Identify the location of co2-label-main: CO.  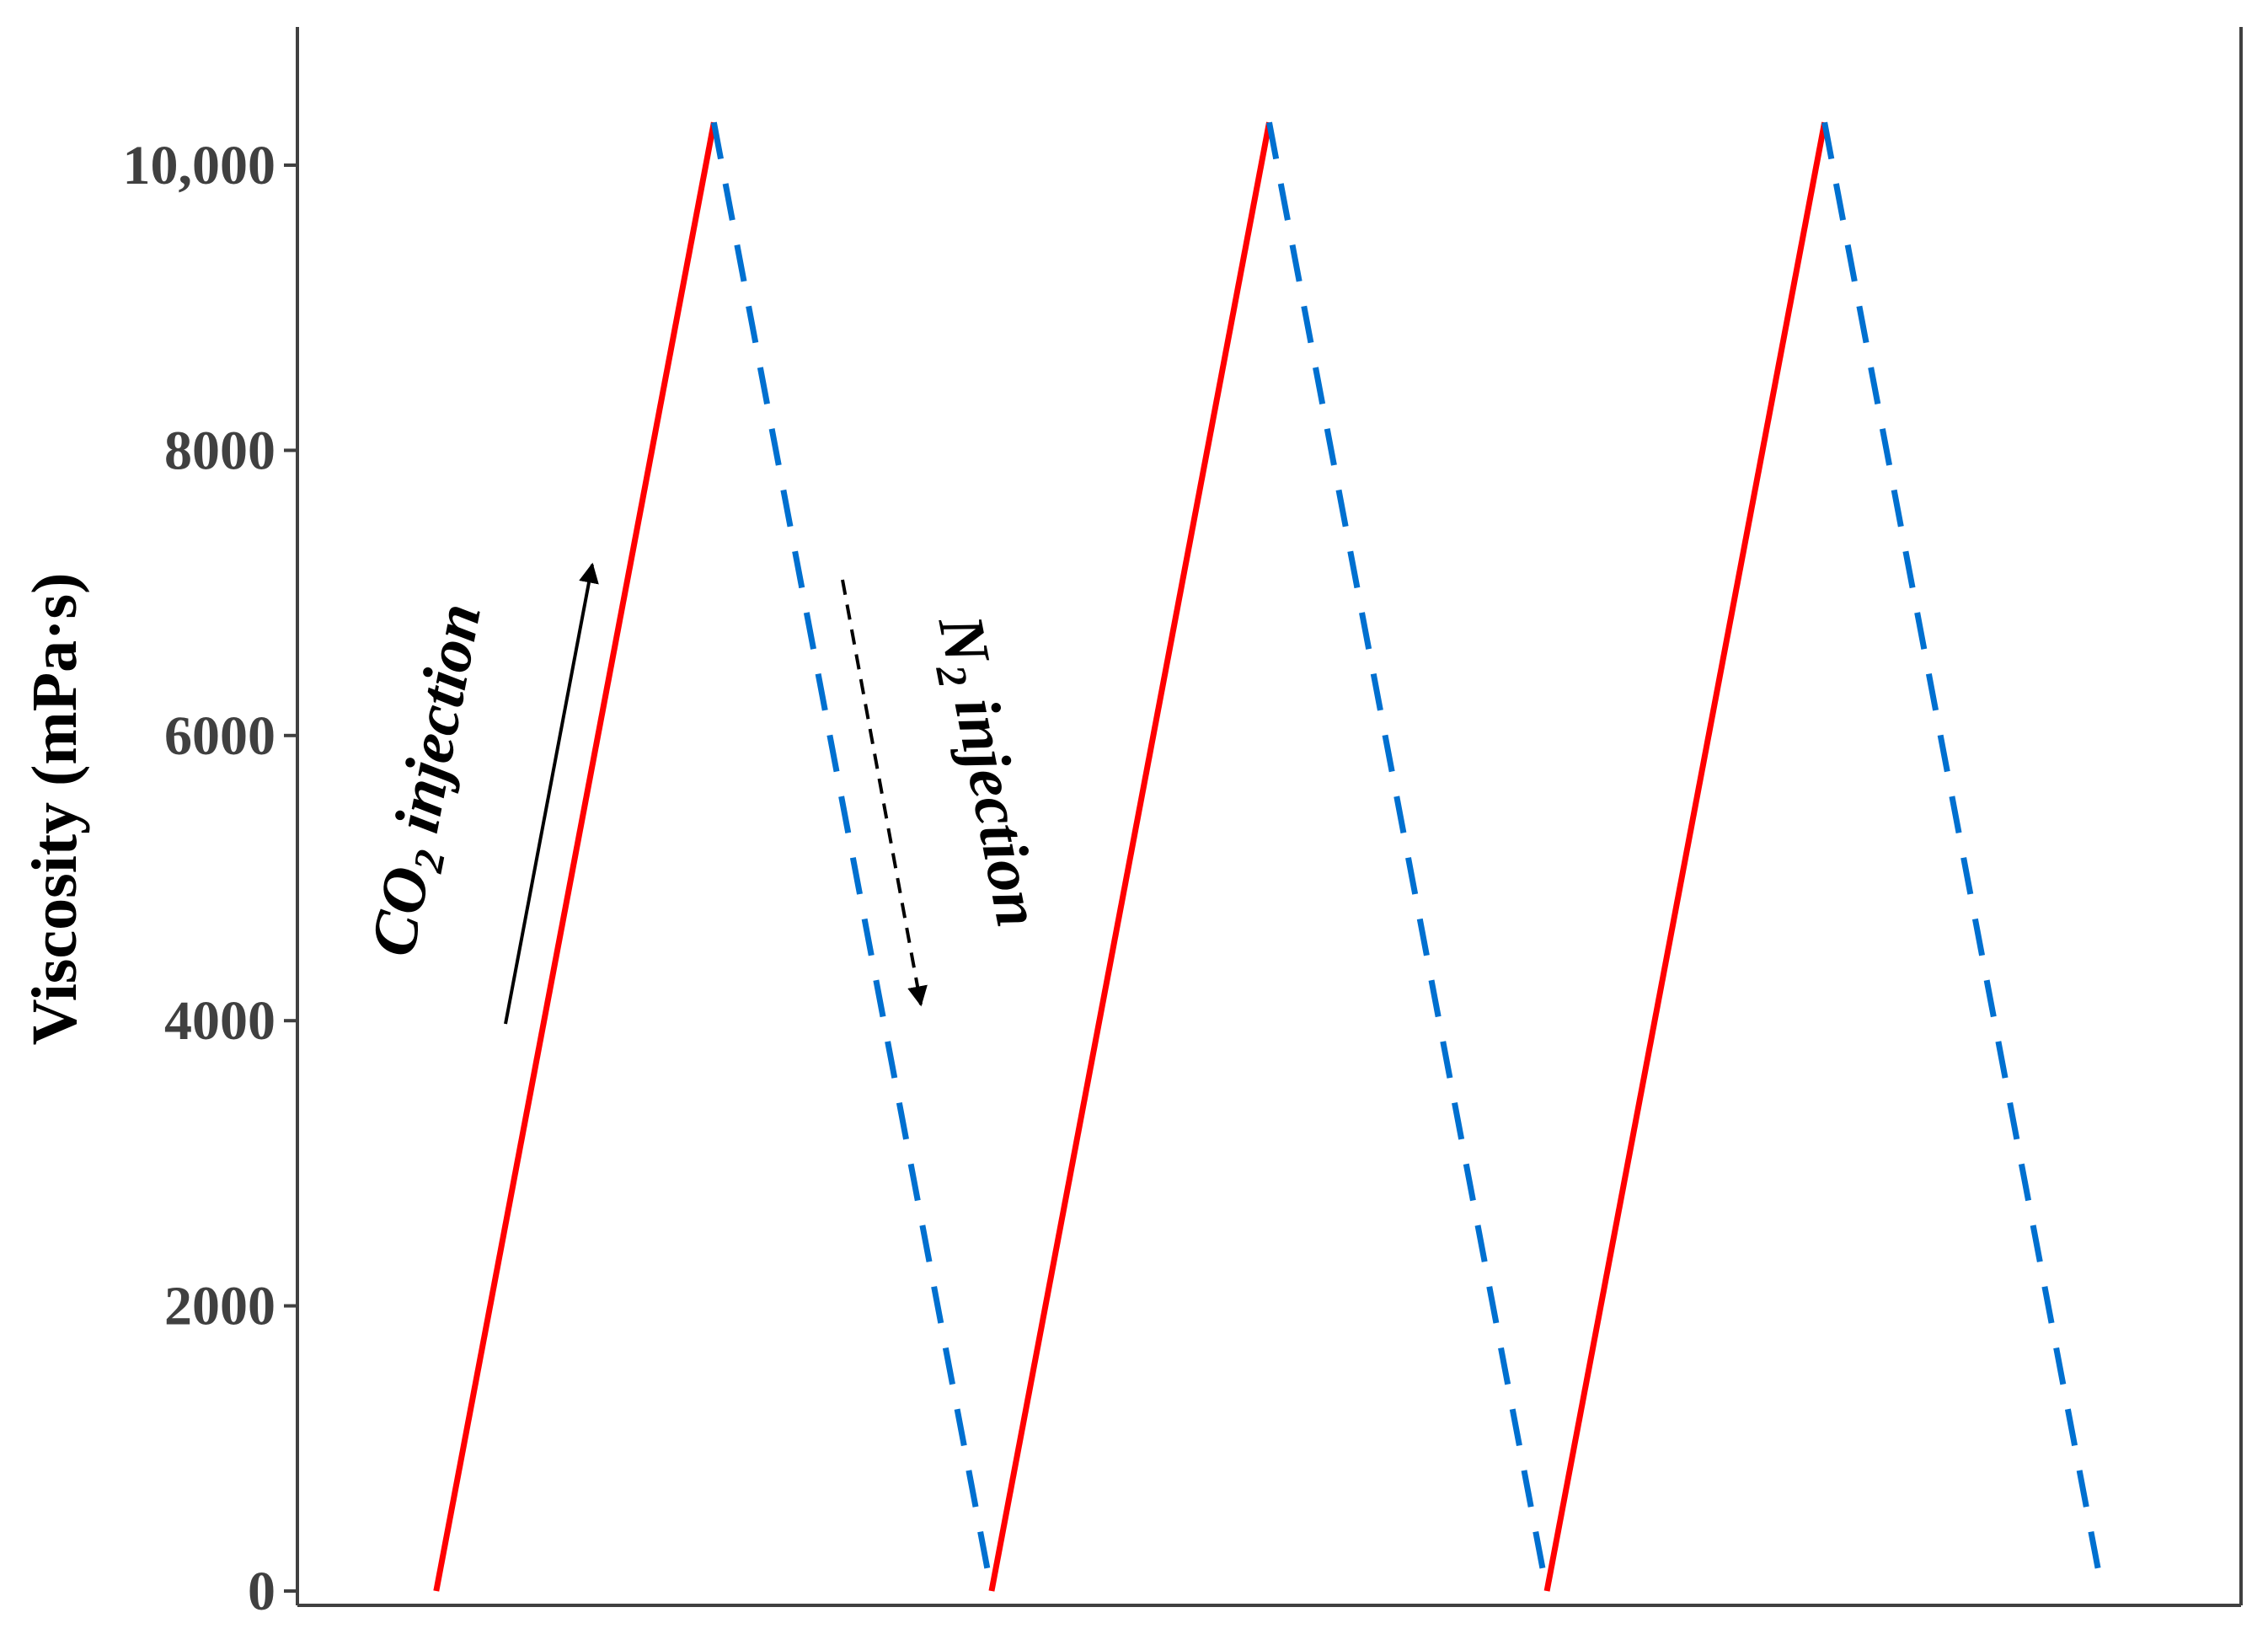
(400, 911).